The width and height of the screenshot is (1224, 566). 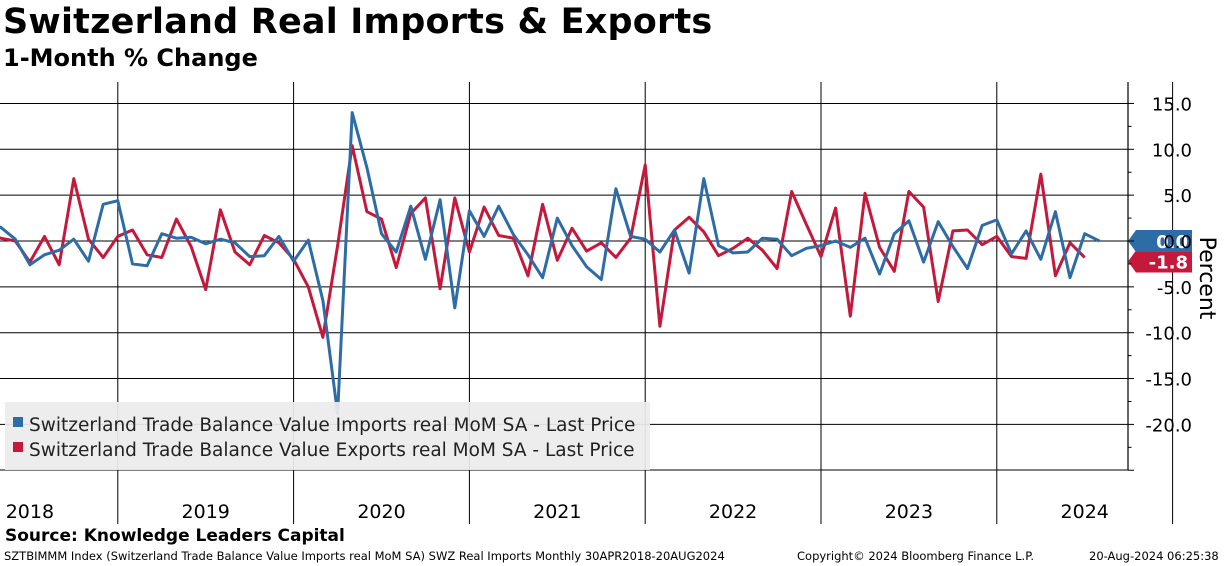 What do you see at coordinates (1168, 380) in the screenshot?
I see `y-tick-label-6: -15.0` at bounding box center [1168, 380].